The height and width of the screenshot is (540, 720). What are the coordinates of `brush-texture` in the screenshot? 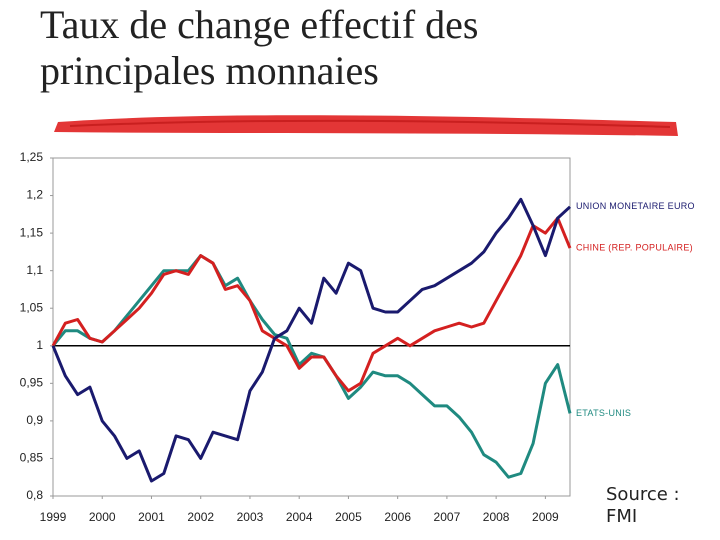 It's located at (370, 123).